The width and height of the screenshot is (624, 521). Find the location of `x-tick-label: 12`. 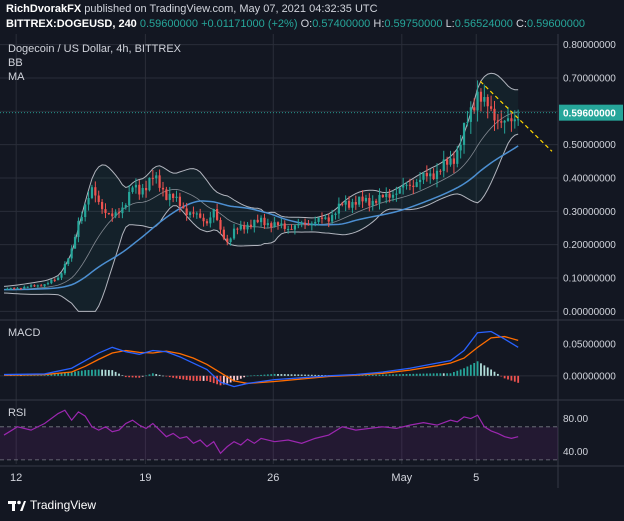

x-tick-label: 12 is located at coordinates (16, 478).